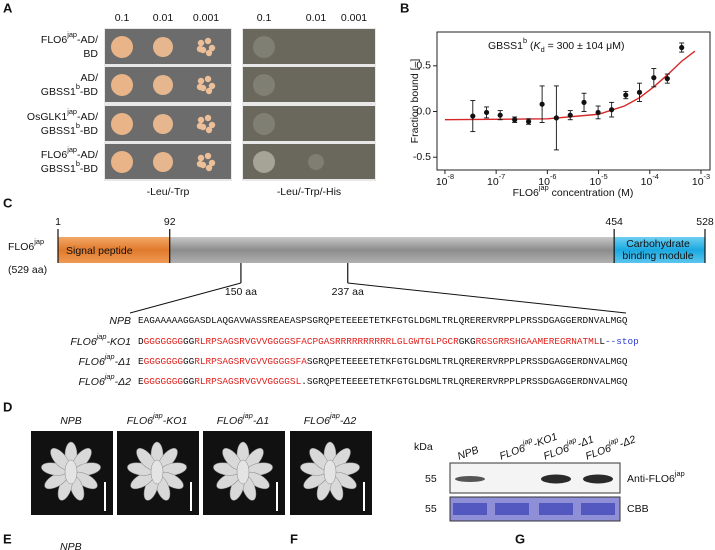 The width and height of the screenshot is (715, 550). What do you see at coordinates (404, 7) in the screenshot?
I see `panel-label: B` at bounding box center [404, 7].